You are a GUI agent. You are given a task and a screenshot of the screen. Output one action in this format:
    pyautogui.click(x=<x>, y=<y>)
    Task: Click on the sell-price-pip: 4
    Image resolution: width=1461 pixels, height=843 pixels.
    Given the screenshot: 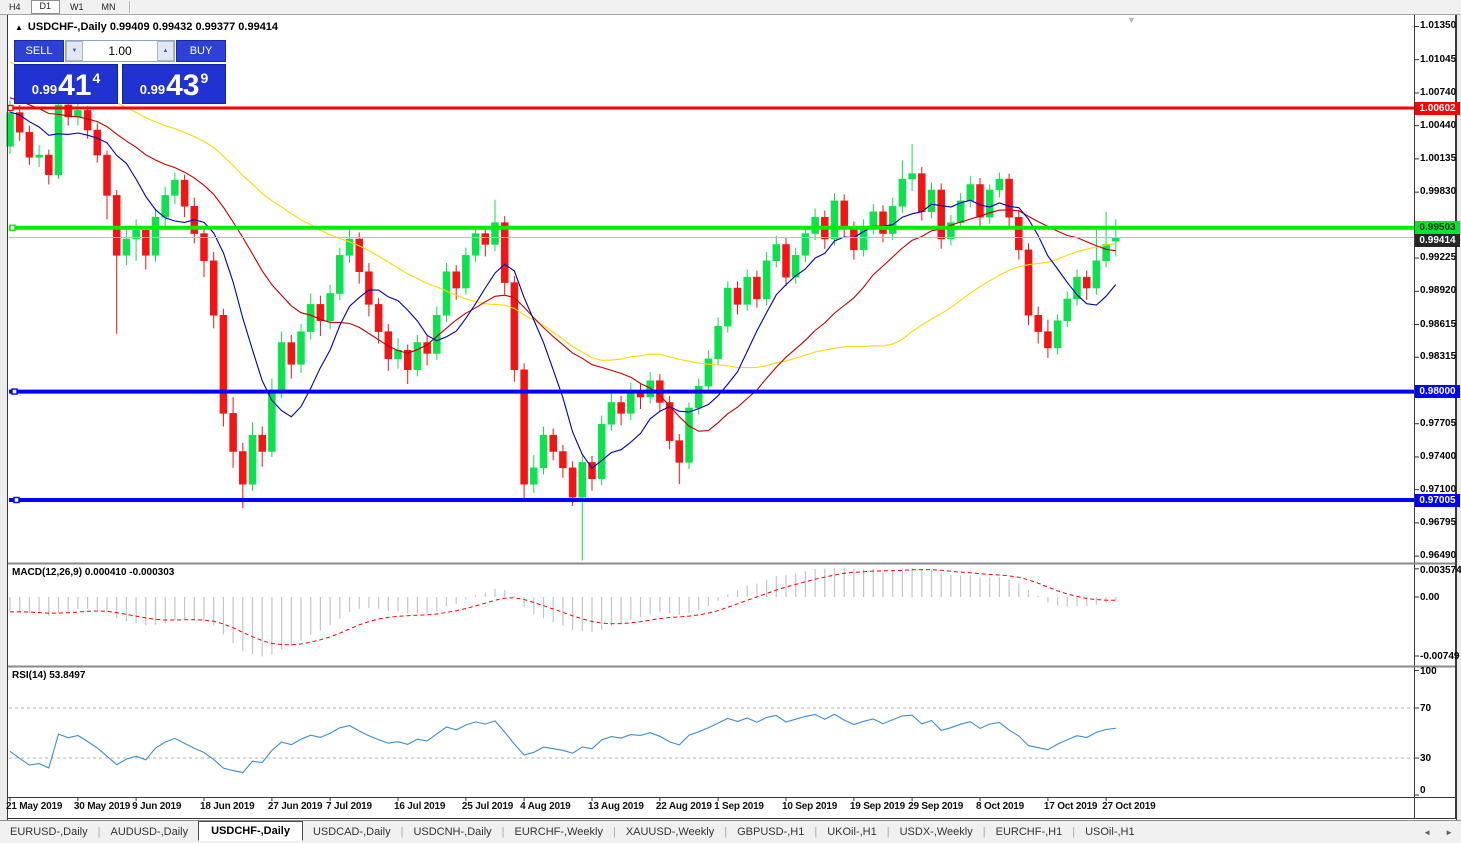 What is the action you would take?
    pyautogui.click(x=96, y=78)
    